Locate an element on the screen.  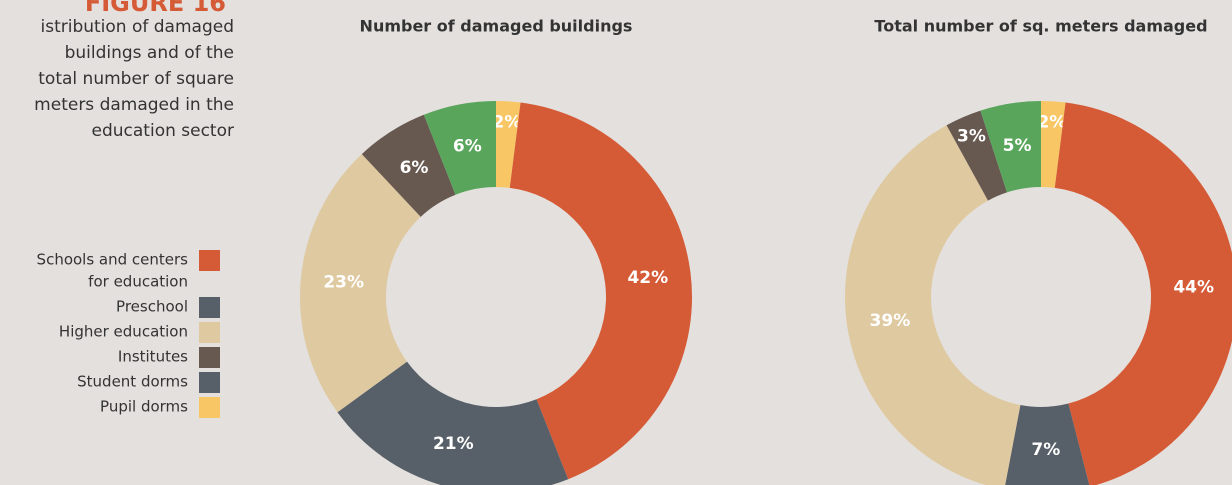
slice-label: 3% is located at coordinates (971, 136).